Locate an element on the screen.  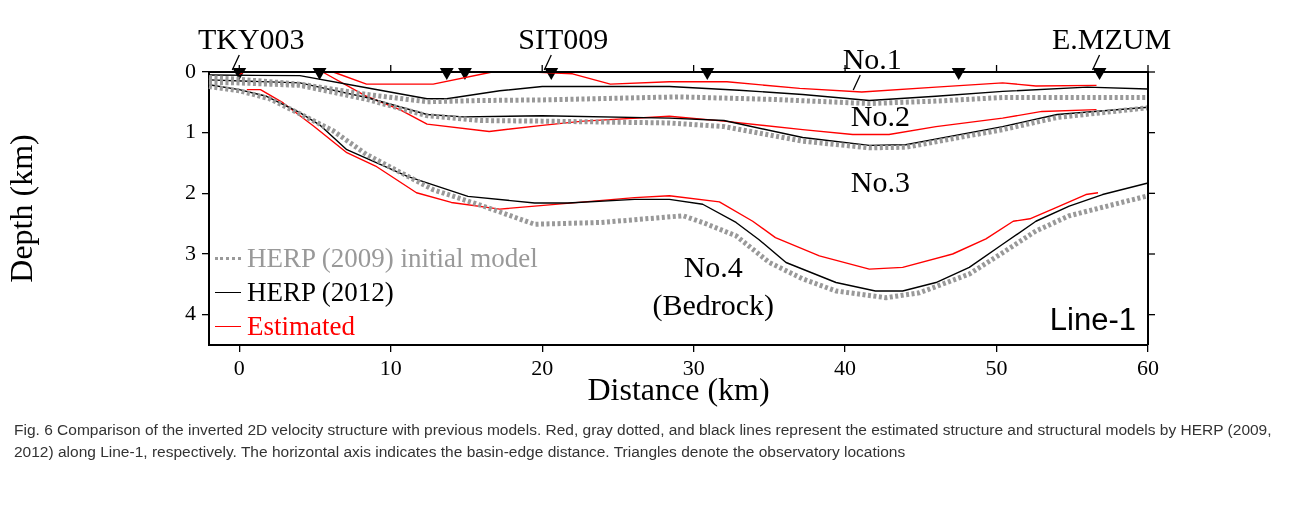
legend-label: HERP (2012) is located at coordinates (320, 292).